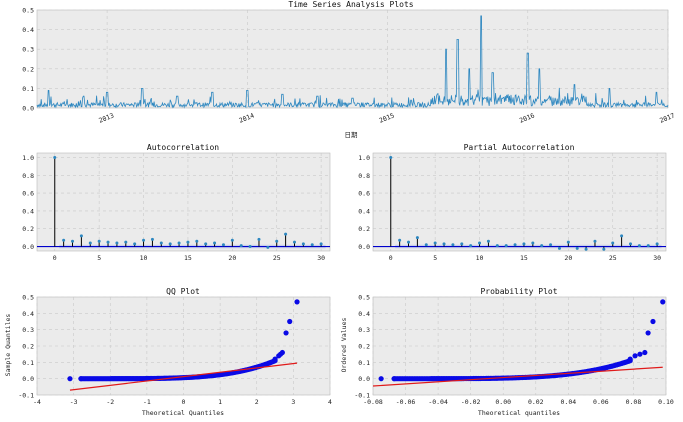  What do you see at coordinates (364, 158) in the screenshot?
I see `pacf-y-tick-label: 1.0` at bounding box center [364, 158].